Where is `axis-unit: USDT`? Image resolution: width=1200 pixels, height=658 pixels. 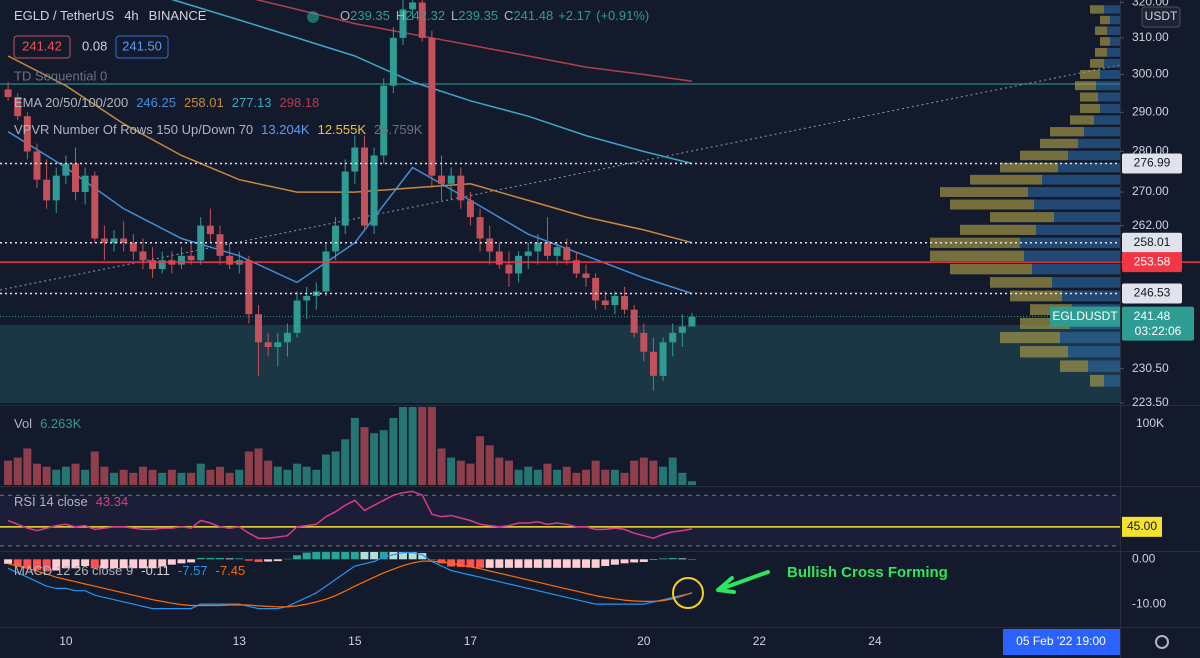 axis-unit: USDT is located at coordinates (1161, 16).